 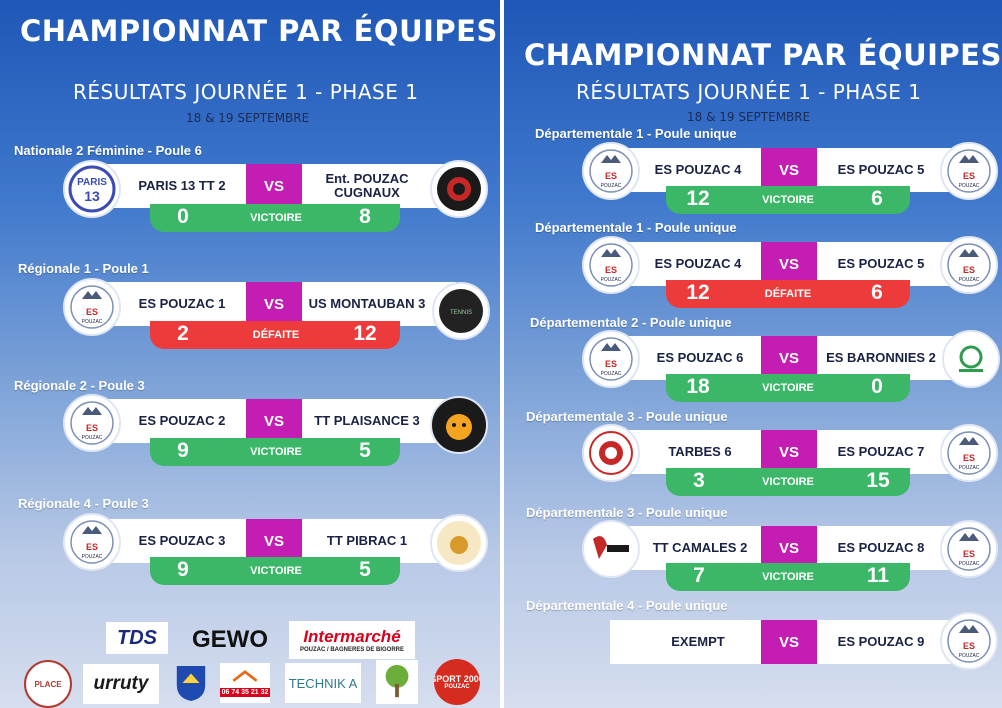 What do you see at coordinates (365, 216) in the screenshot?
I see `away-score: 8` at bounding box center [365, 216].